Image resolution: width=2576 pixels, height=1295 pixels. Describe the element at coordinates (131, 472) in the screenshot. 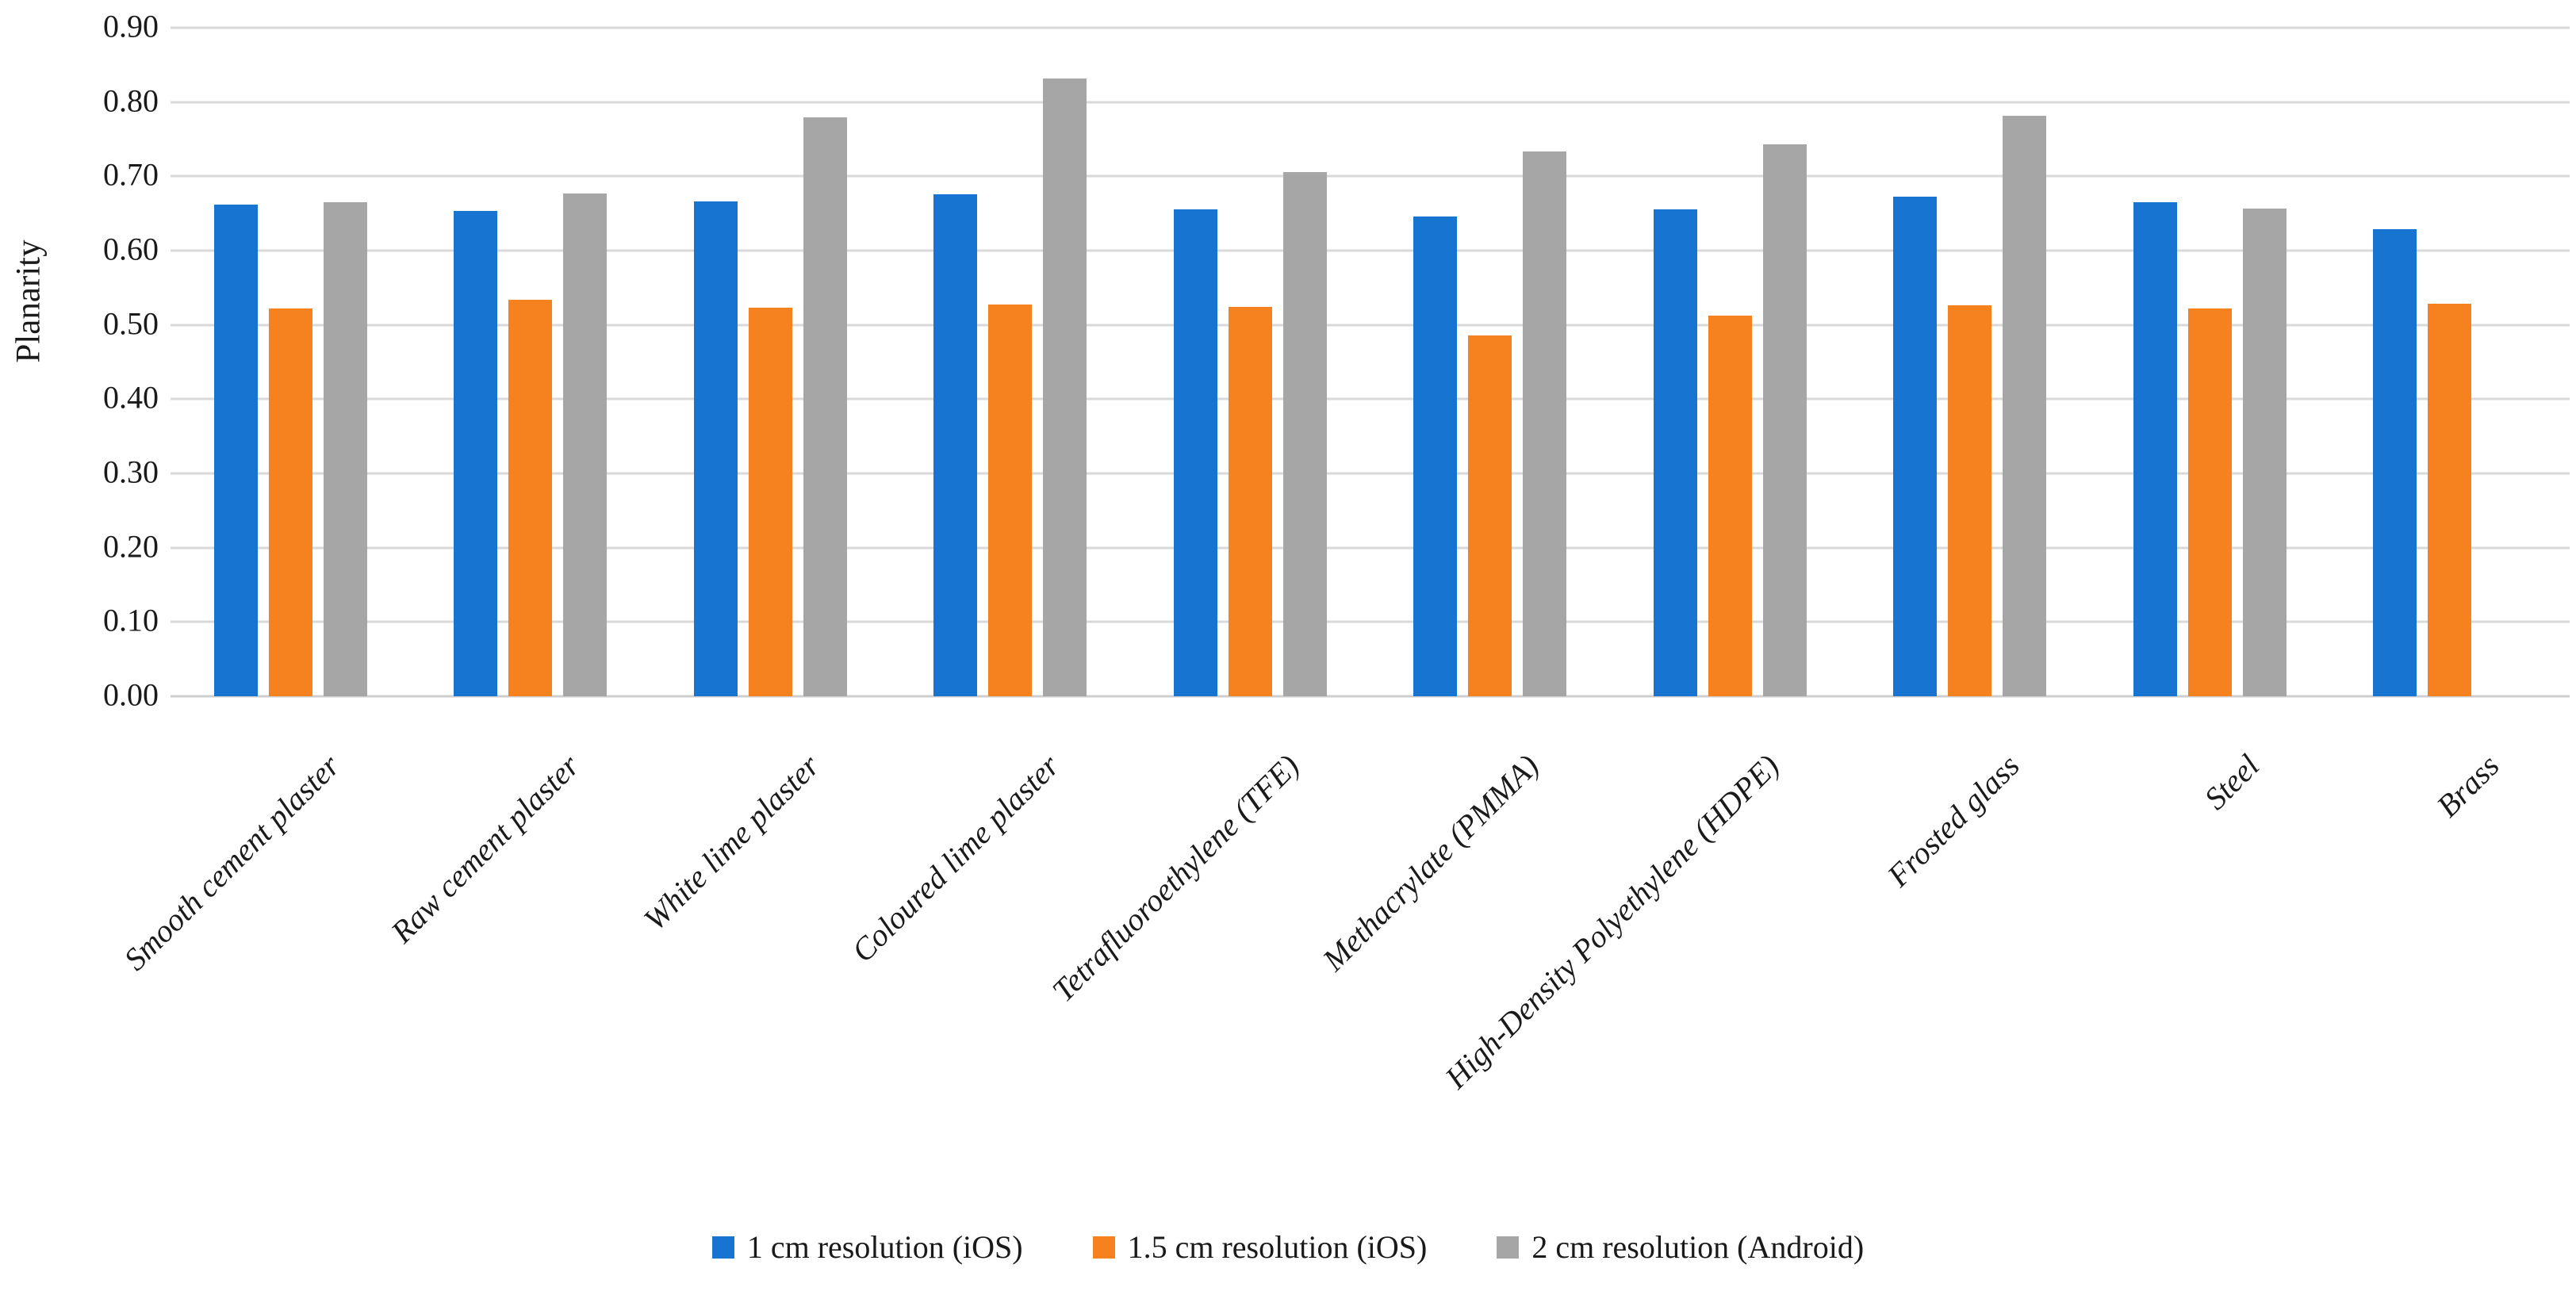

I see `y-tick-label-0.30: 0.30` at that location.